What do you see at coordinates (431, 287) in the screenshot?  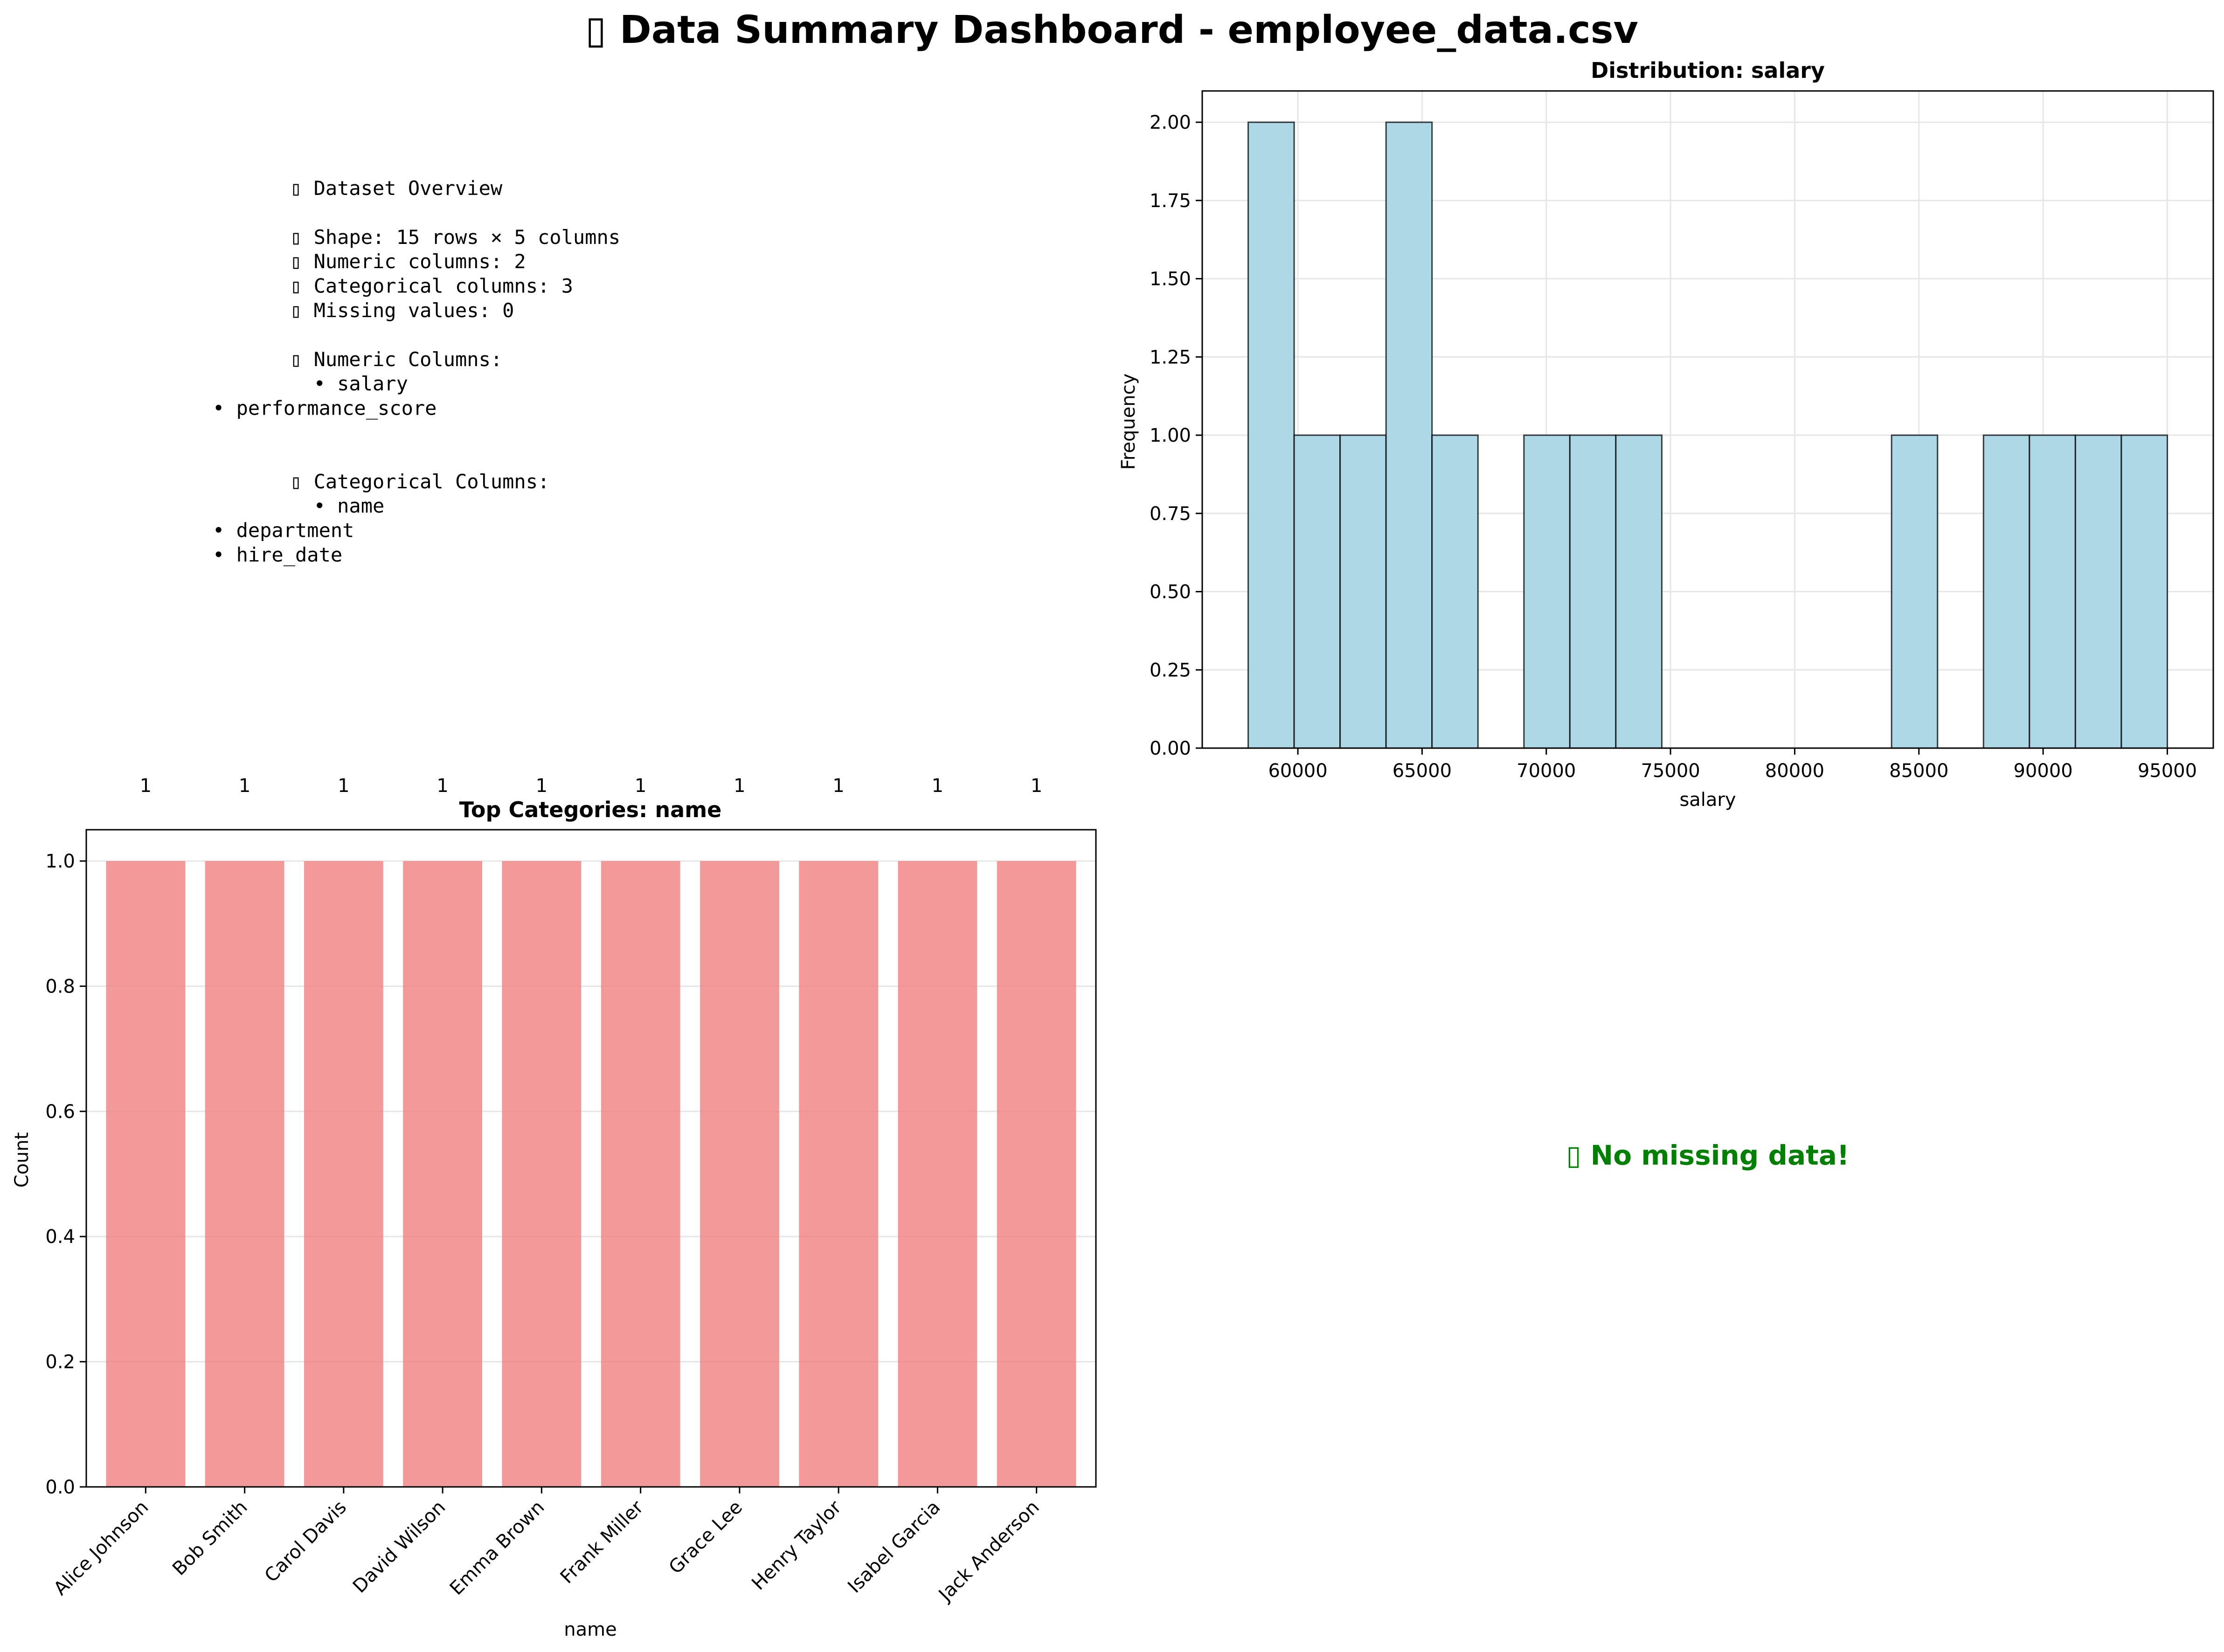 I see `overview-line: ▯ Categorical columns: 3` at bounding box center [431, 287].